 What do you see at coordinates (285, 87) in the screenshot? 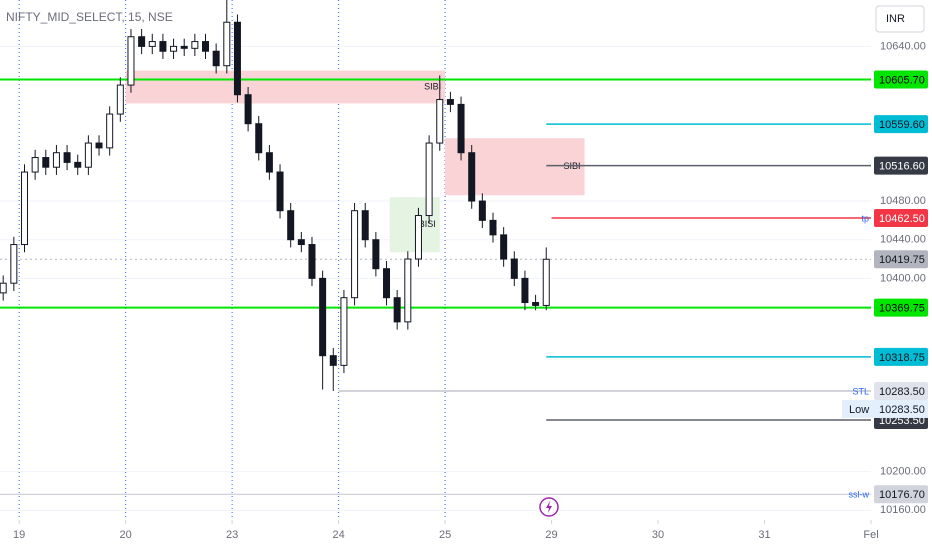
I see `zone` at bounding box center [285, 87].